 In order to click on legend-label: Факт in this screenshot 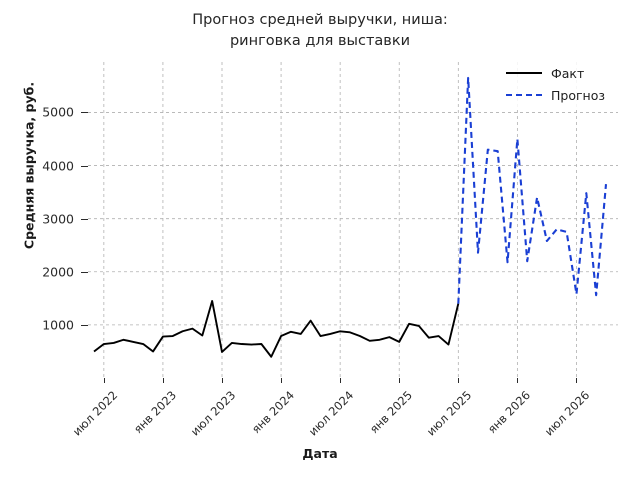, I will do `click(568, 73)`.